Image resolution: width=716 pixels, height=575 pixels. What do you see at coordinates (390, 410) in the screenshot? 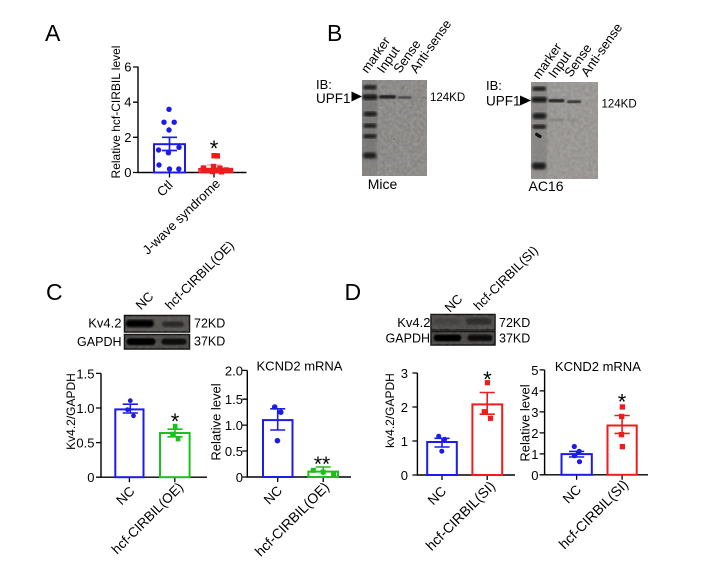
I see `svg-text: kv4.2/GAPDH` at bounding box center [390, 410].